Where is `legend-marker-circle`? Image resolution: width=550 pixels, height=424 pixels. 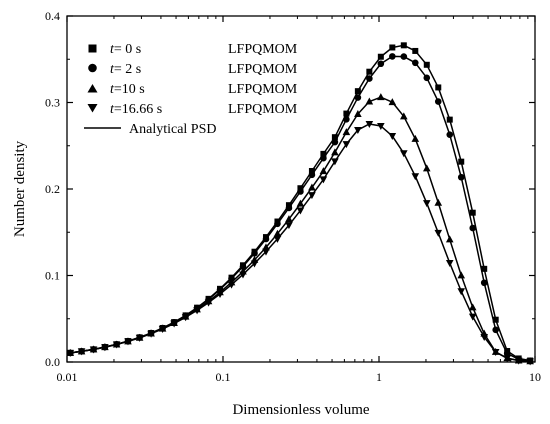
legend-marker-circle is located at coordinates (92, 68).